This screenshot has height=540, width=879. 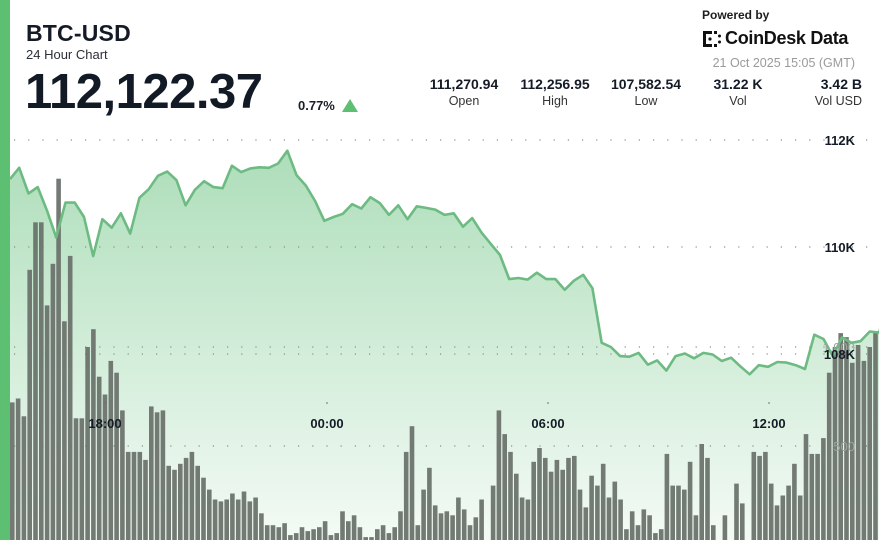 I want to click on stat-open: 111,270.94 Open, so click(x=464, y=92).